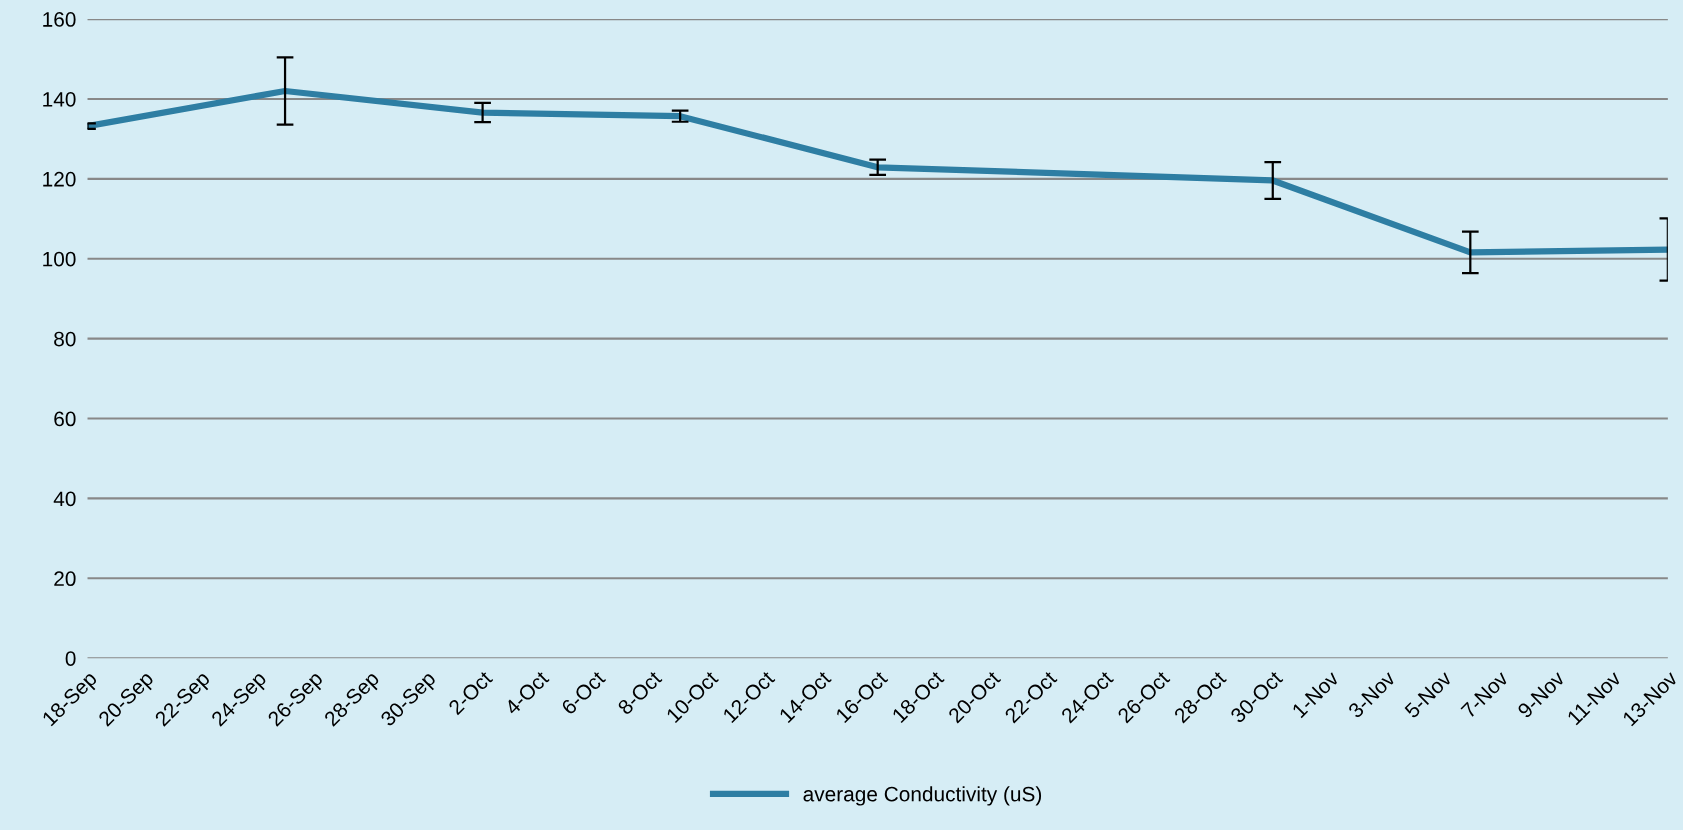  Describe the element at coordinates (65, 579) in the screenshot. I see `y-tick-label: 20` at that location.